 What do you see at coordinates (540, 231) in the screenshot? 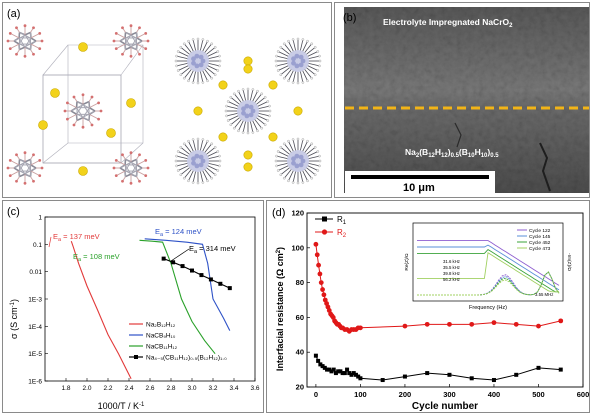
I see `inset-legend-label: Cycle 122` at bounding box center [540, 231].